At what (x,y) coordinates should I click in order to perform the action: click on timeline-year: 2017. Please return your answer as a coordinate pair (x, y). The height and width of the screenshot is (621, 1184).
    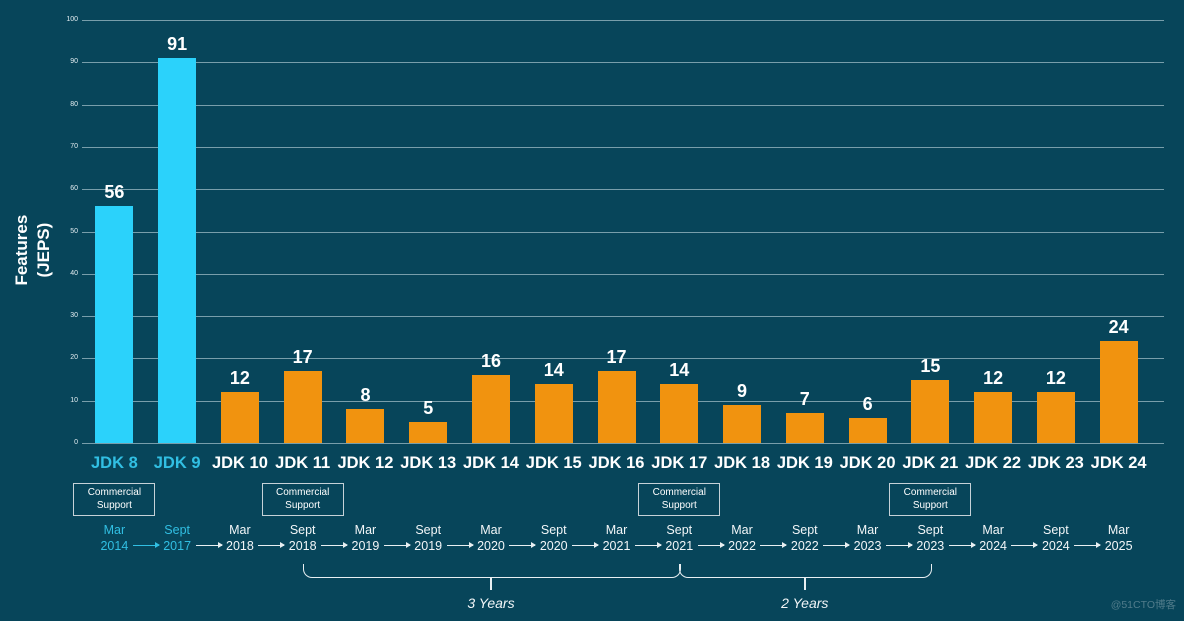
    Looking at the image, I should click on (177, 546).